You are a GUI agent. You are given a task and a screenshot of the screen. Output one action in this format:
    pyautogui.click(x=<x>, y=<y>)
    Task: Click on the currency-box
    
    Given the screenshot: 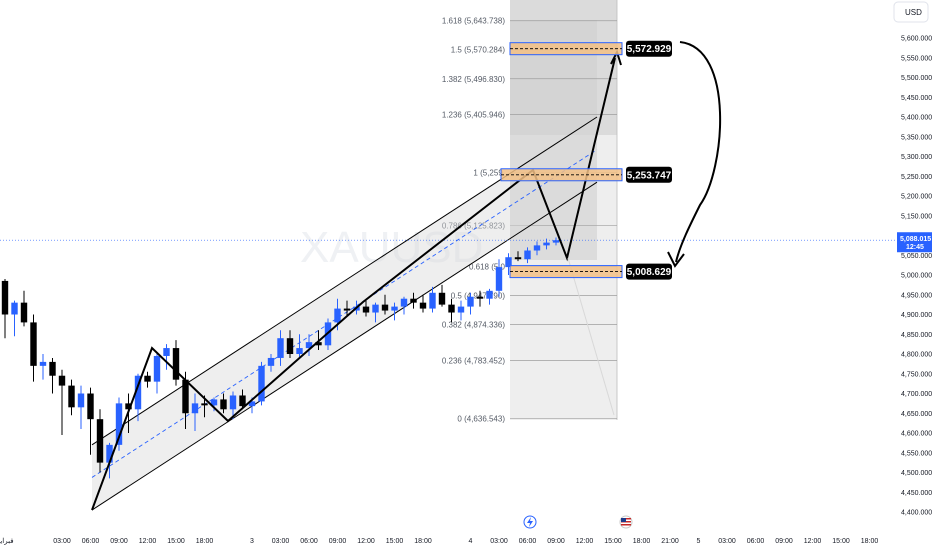 What is the action you would take?
    pyautogui.click(x=911, y=12)
    